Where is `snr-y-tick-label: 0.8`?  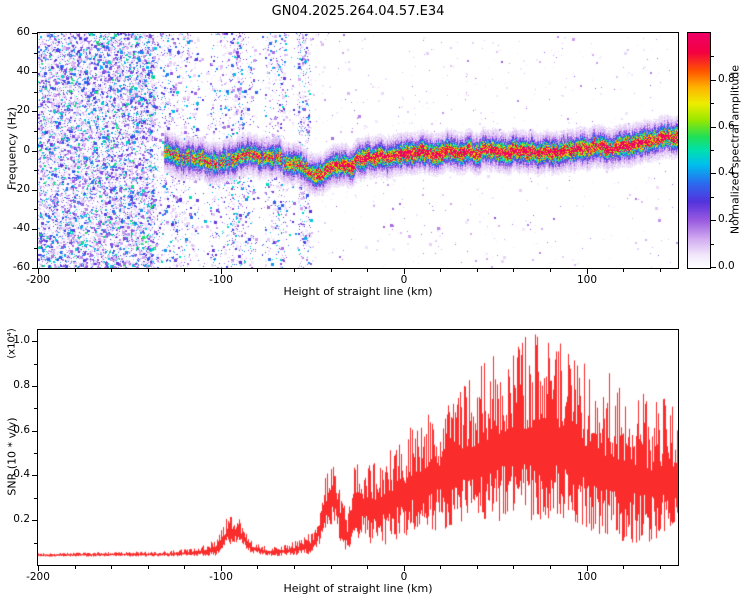
snr-y-tick-label: 0.8 is located at coordinates (21, 385).